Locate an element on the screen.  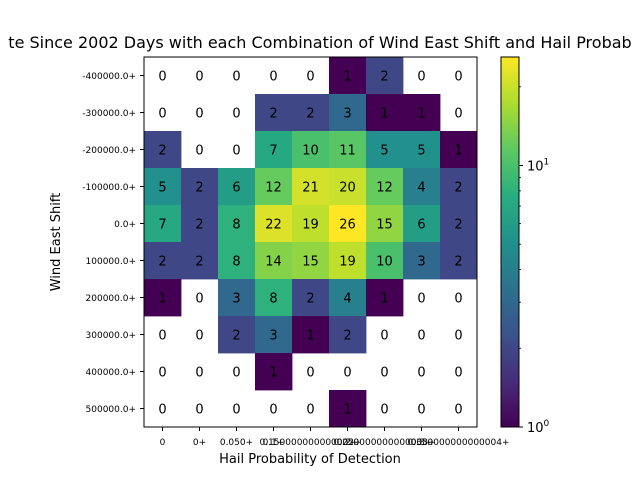
x-tick-label: 0 is located at coordinates (163, 443).